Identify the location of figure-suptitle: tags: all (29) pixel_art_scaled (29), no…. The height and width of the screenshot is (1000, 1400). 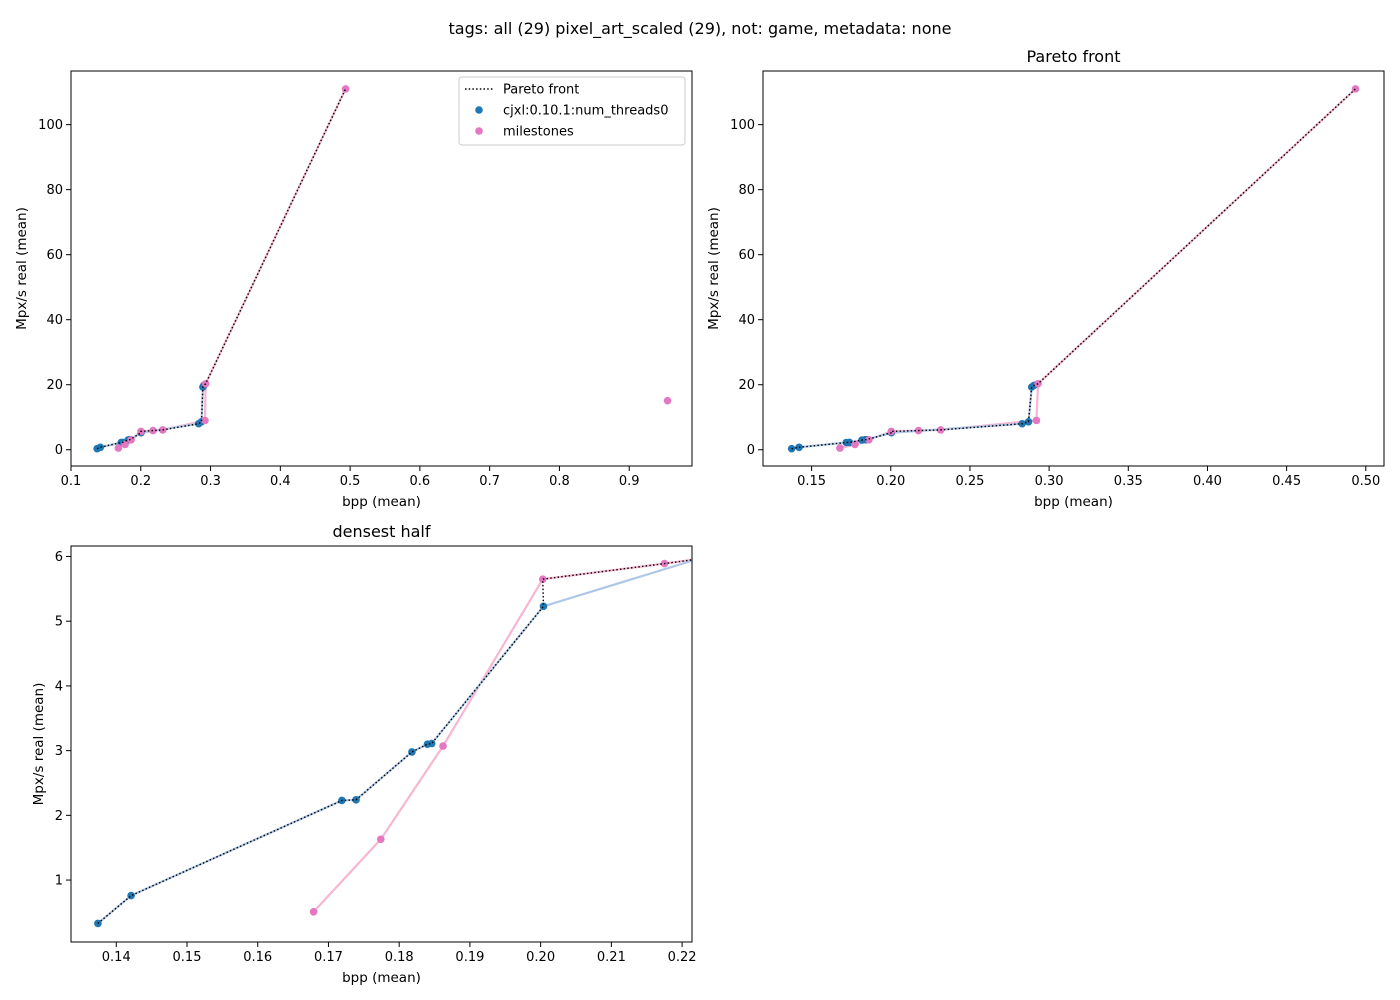
(700, 29).